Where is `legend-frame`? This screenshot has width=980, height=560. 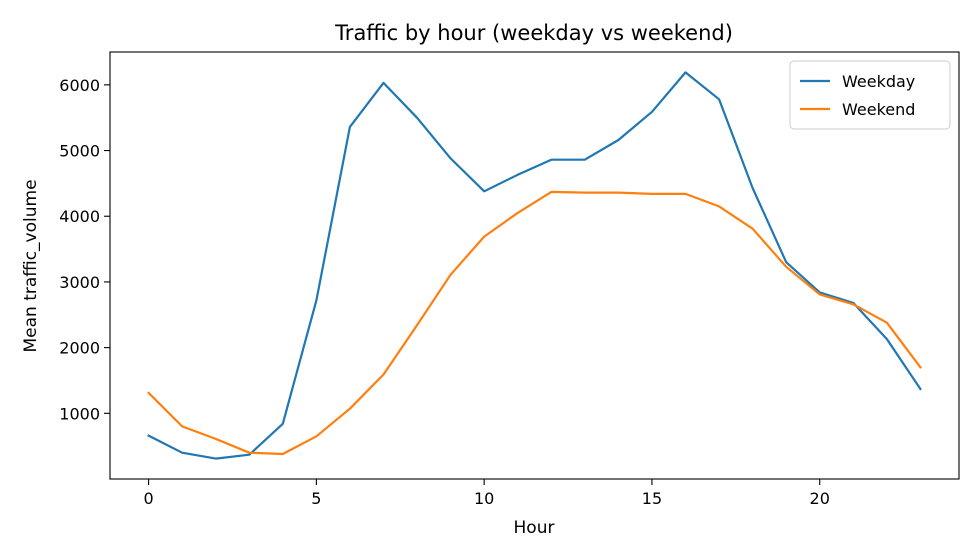
legend-frame is located at coordinates (870, 95).